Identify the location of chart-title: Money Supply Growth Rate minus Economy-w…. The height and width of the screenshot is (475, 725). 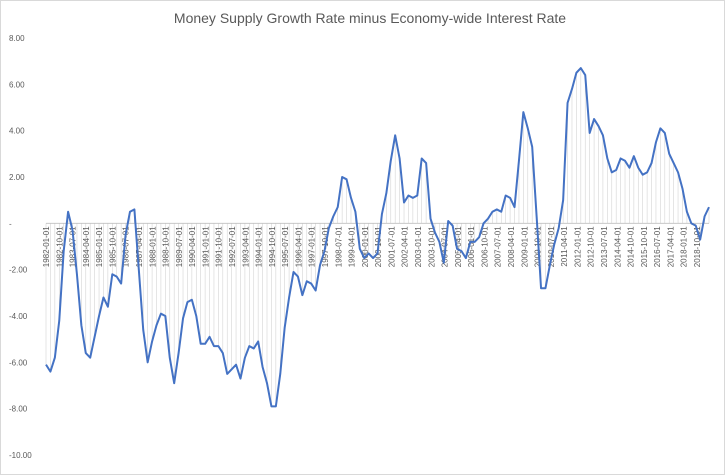
(370, 18).